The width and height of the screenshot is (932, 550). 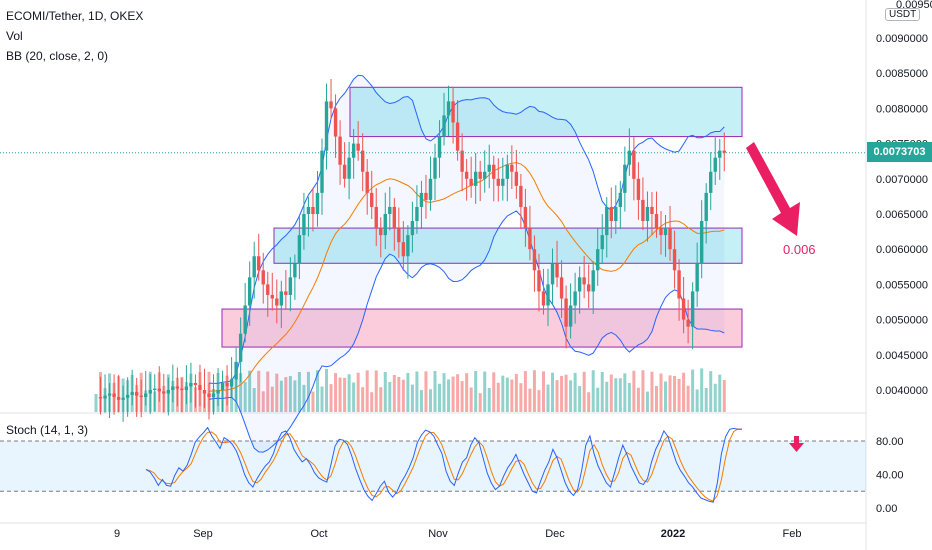 What do you see at coordinates (903, 14) in the screenshot?
I see `currency-badge: USDT` at bounding box center [903, 14].